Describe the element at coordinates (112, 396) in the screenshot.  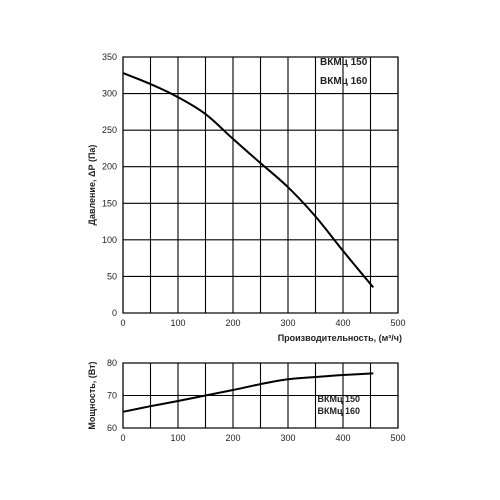
I see `y-tick-label: 70` at that location.